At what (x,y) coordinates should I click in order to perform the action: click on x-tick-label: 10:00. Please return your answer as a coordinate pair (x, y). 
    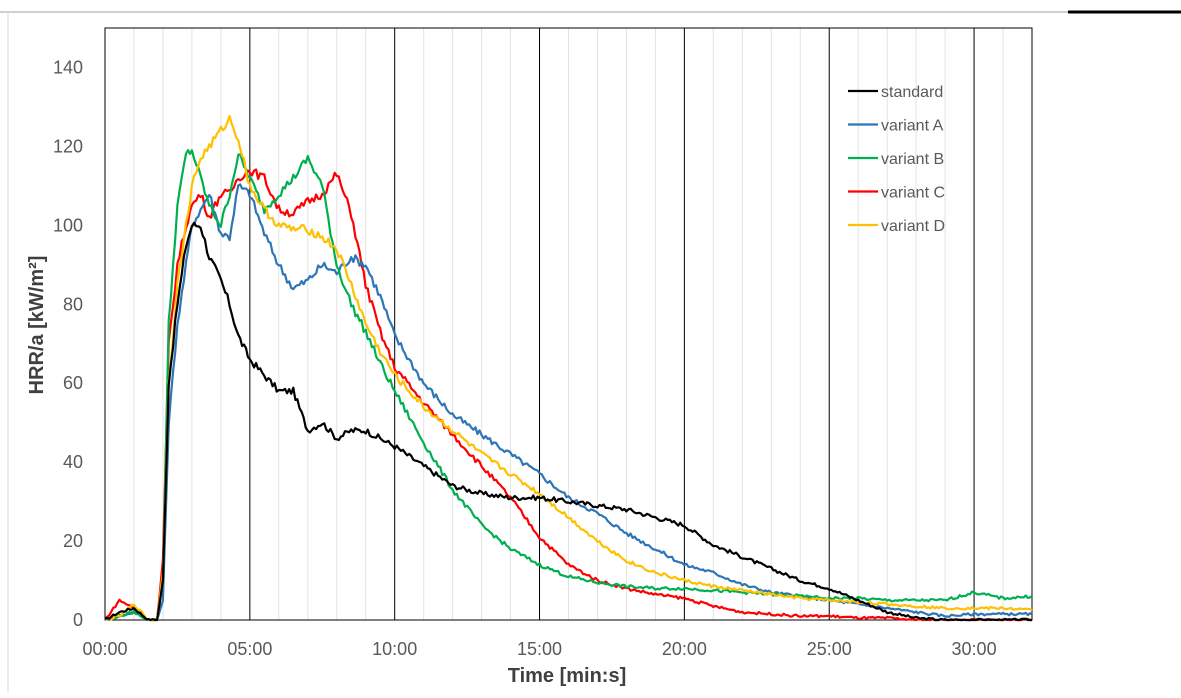
    Looking at the image, I should click on (394, 649).